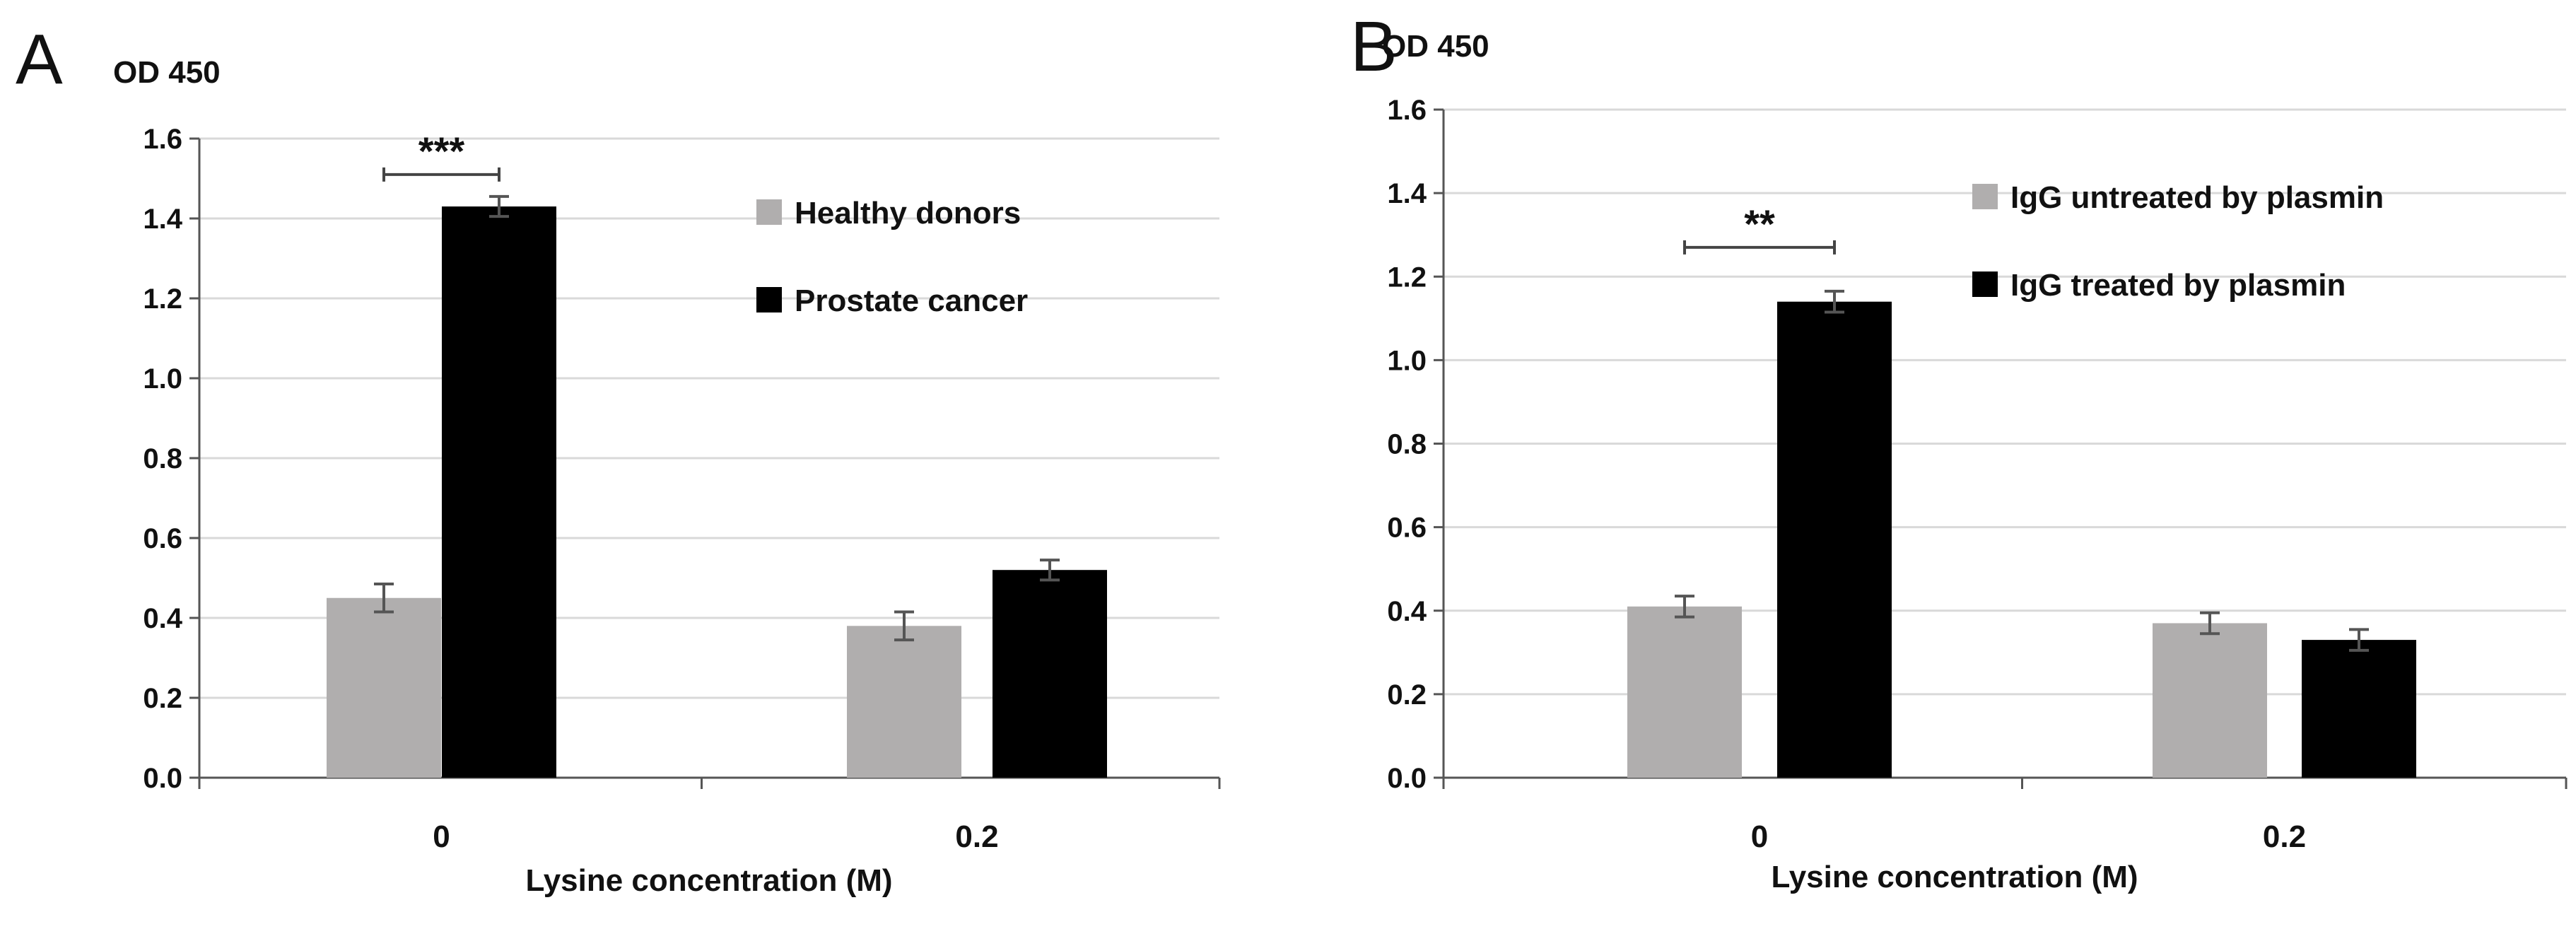 This screenshot has height=929, width=2576. What do you see at coordinates (2197, 197) in the screenshot?
I see `panel-b-legend-label: IgG untreated by plasmin` at bounding box center [2197, 197].